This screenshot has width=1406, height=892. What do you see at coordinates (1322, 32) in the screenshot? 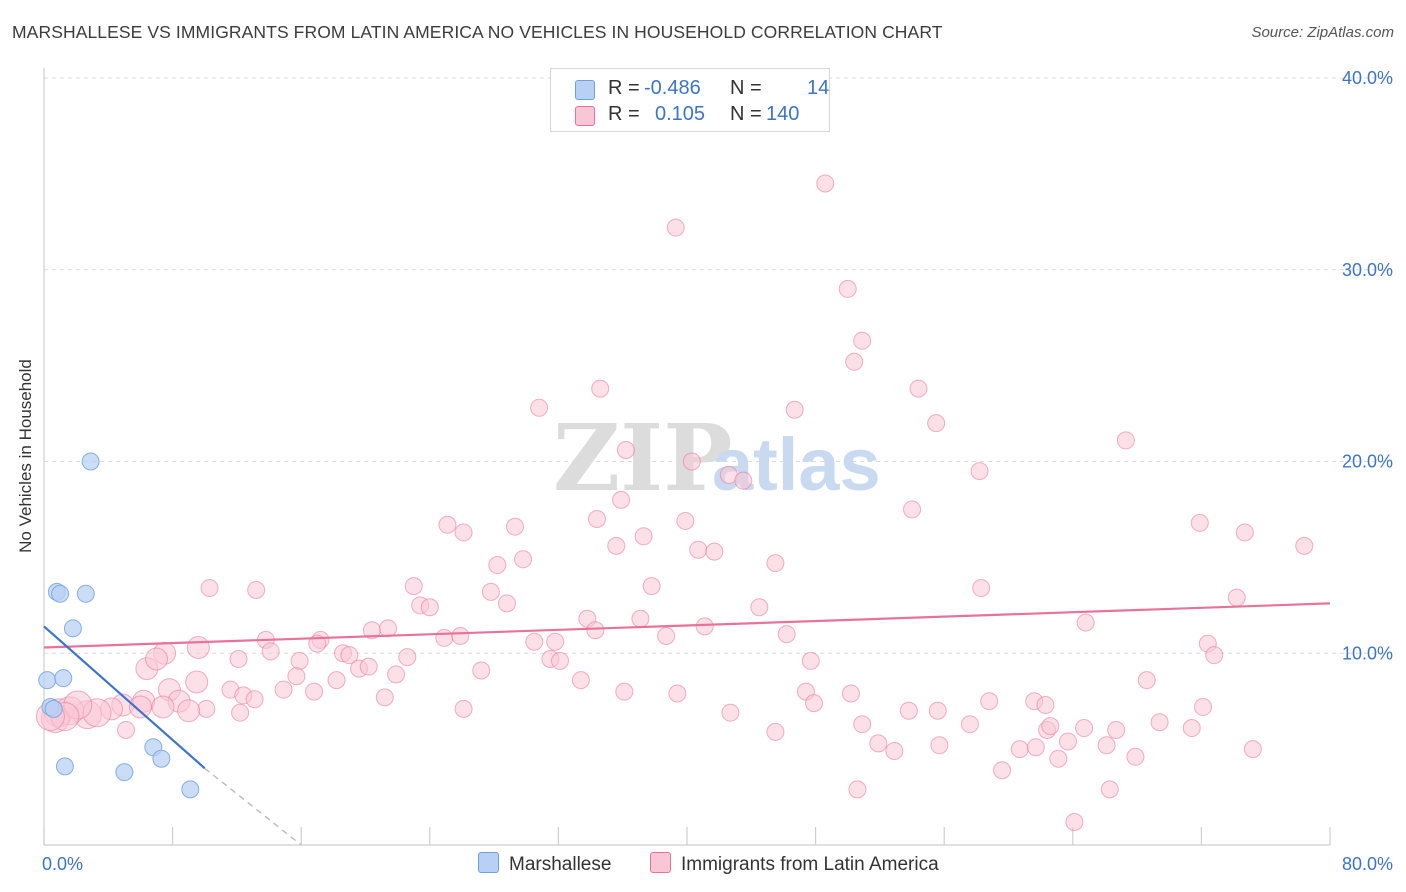
I see `source-label: Source: ZipAtlas.com` at bounding box center [1322, 32].